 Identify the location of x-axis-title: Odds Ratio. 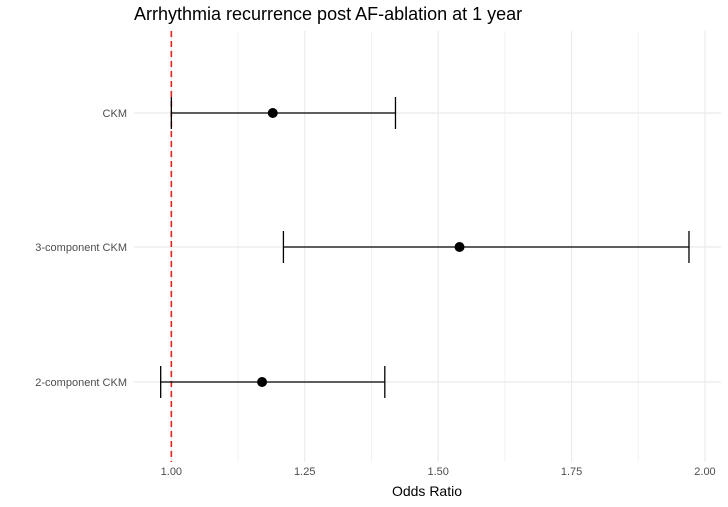
(427, 491).